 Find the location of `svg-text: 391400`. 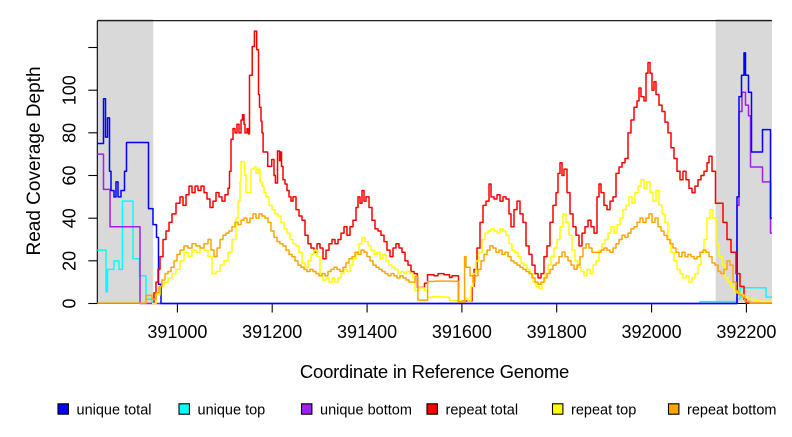

svg-text: 391400 is located at coordinates (367, 332).